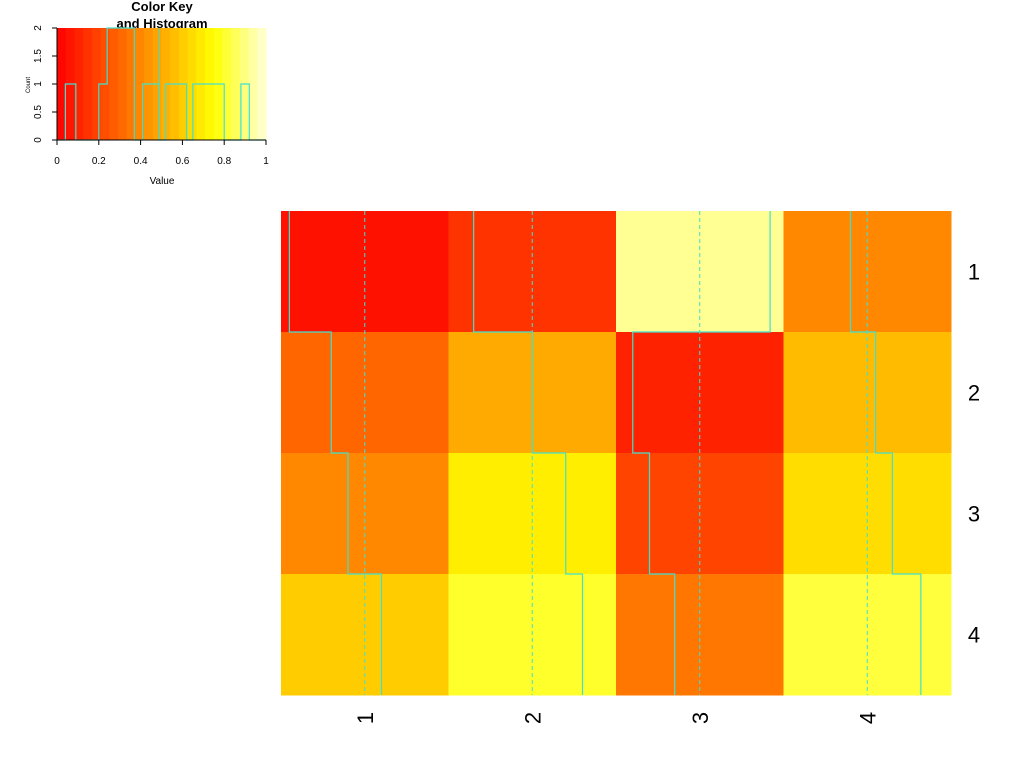 This screenshot has width=1031, height=775. Describe the element at coordinates (99, 161) in the screenshot. I see `color-key-x-tick-label: 0.2` at that location.